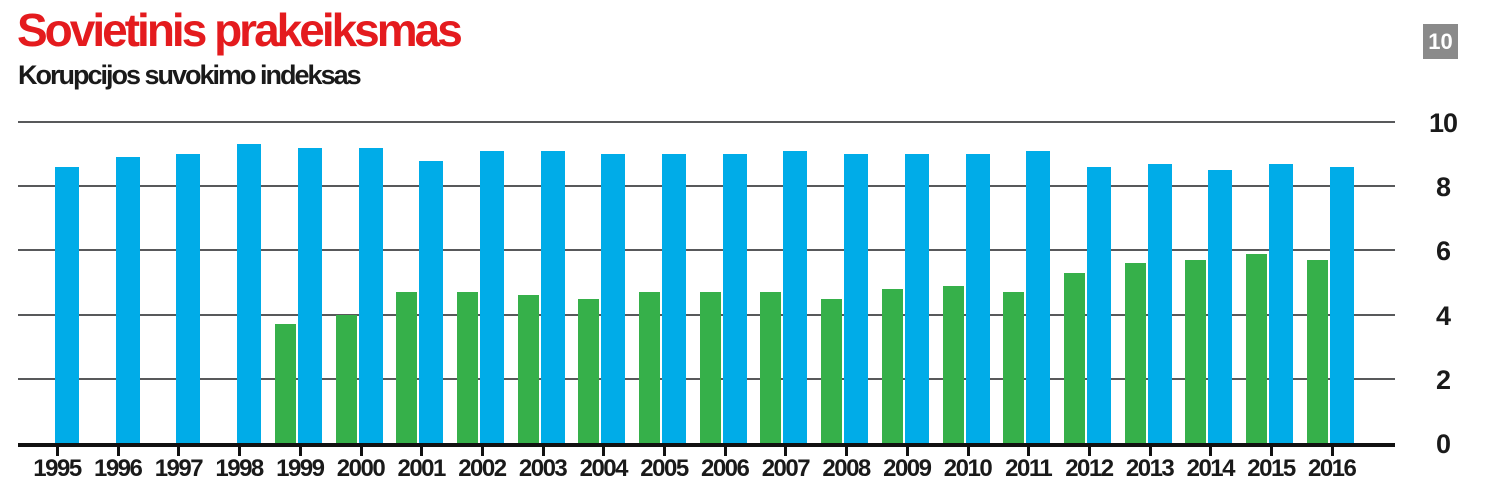  I want to click on x-tick-2011, so click(1029, 451).